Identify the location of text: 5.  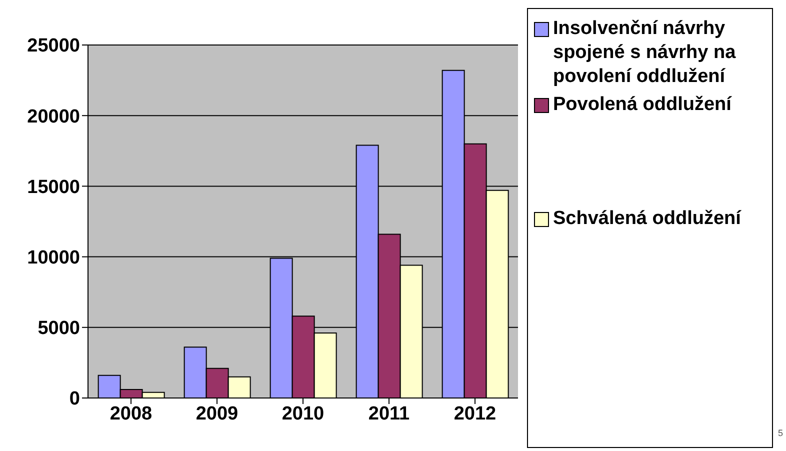
(781, 433).